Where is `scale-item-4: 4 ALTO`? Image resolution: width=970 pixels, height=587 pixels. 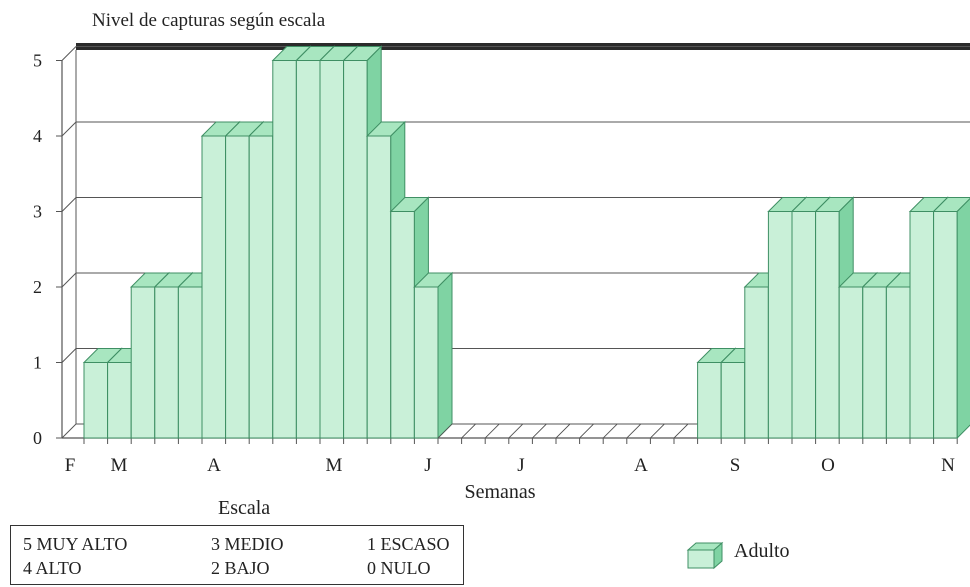 scale-item-4: 4 ALTO is located at coordinates (52, 568).